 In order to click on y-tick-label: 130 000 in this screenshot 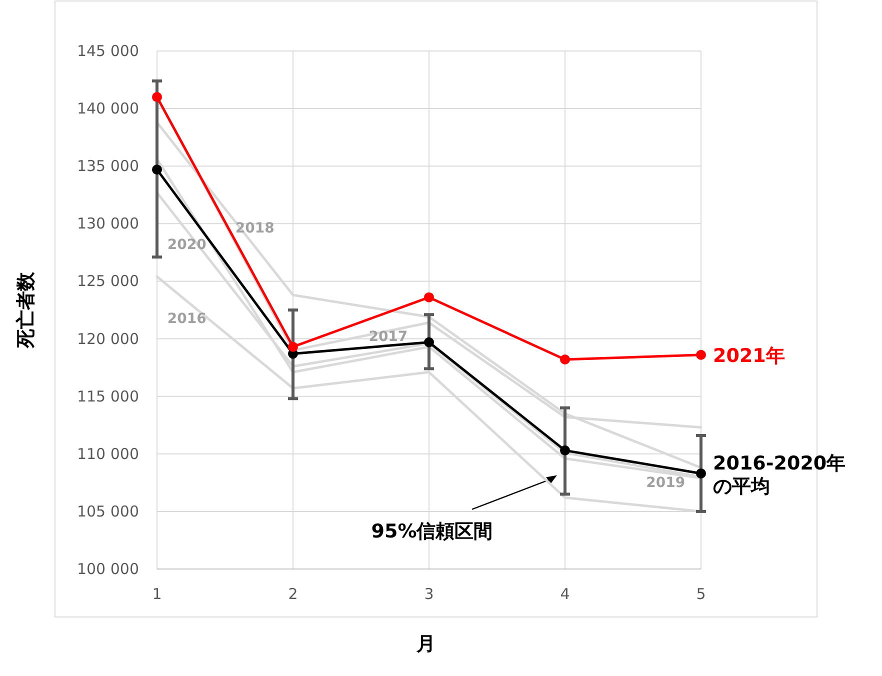, I will do `click(107, 223)`.